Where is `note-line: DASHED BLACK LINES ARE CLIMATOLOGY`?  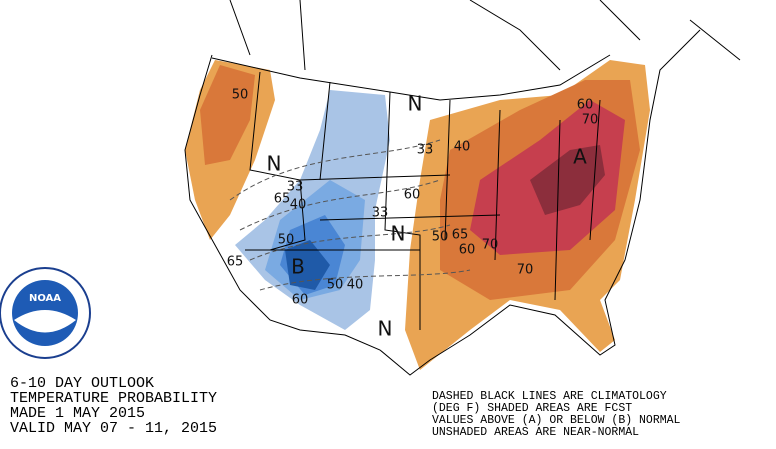
note-line: DASHED BLACK LINES ARE CLIMATOLOGY is located at coordinates (549, 396).